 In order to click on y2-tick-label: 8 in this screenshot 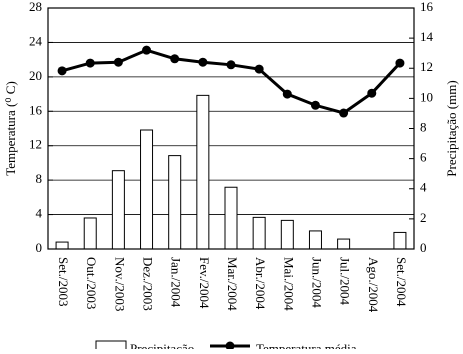, I will do `click(423, 126)`.